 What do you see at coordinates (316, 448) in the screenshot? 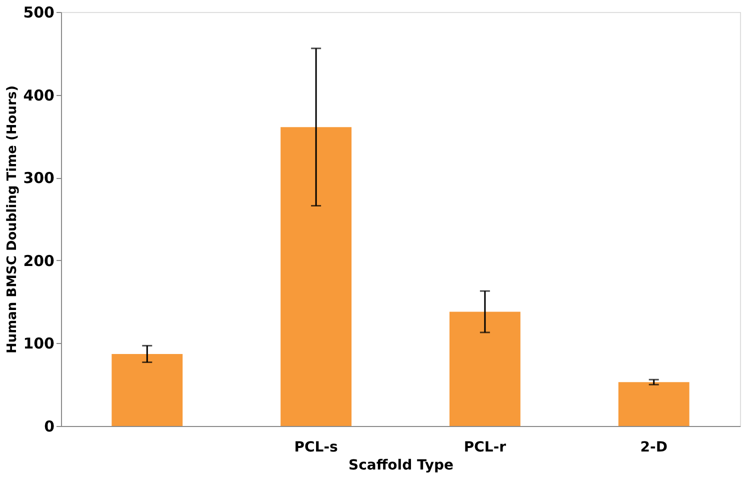
I see `x-tick-label: PCL-s` at bounding box center [316, 448].